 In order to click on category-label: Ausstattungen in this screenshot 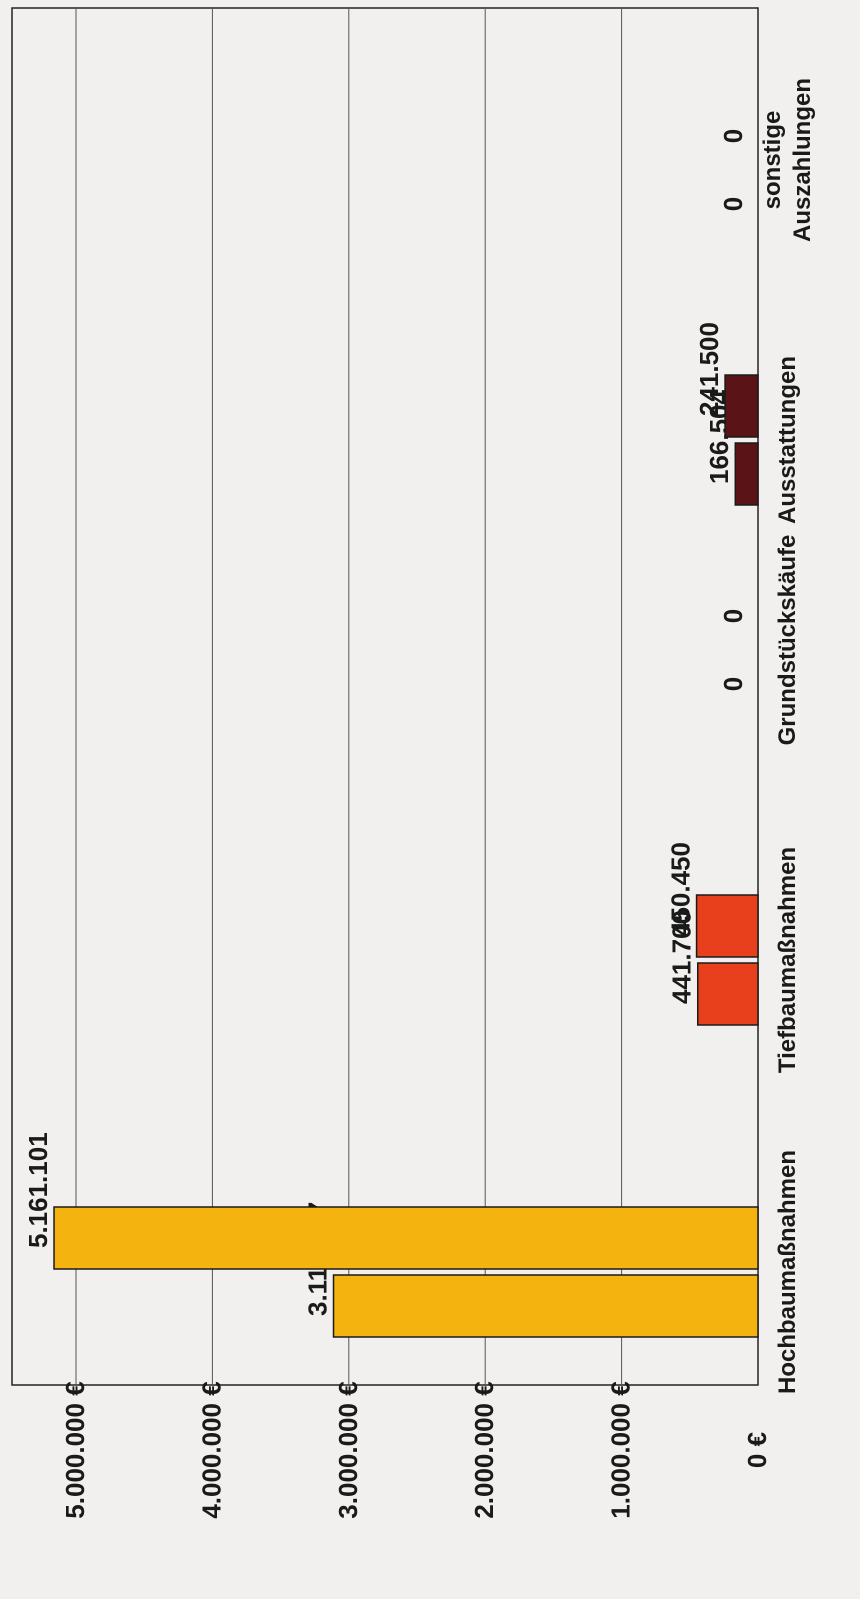, I will do `click(787, 440)`.